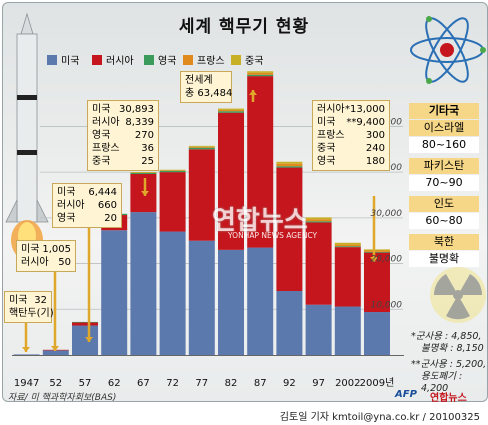 This screenshot has height=425, width=488. Describe the element at coordinates (375, 161) in the screenshot. I see `annotation-value: 180` at that location.